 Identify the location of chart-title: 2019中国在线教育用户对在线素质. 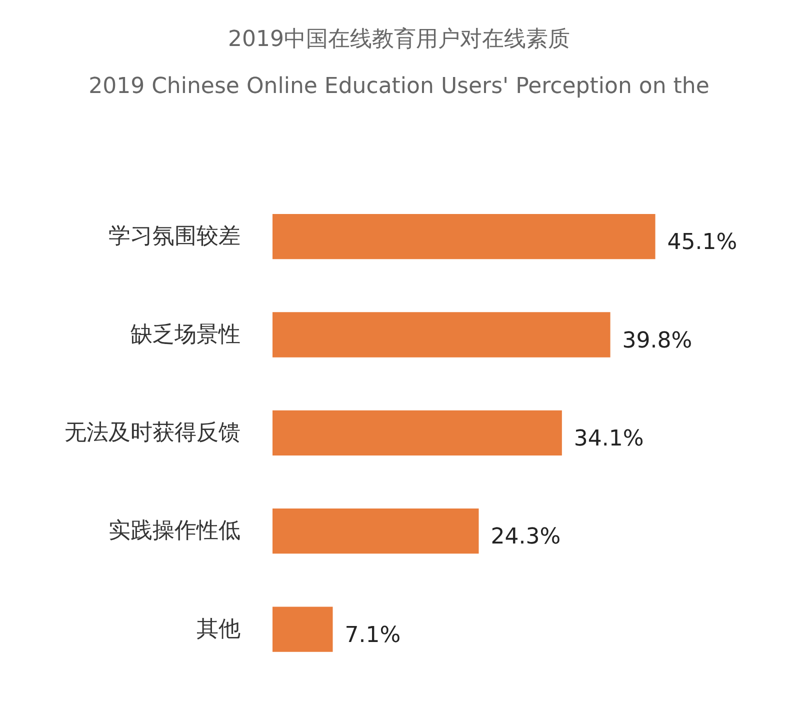
(399, 39).